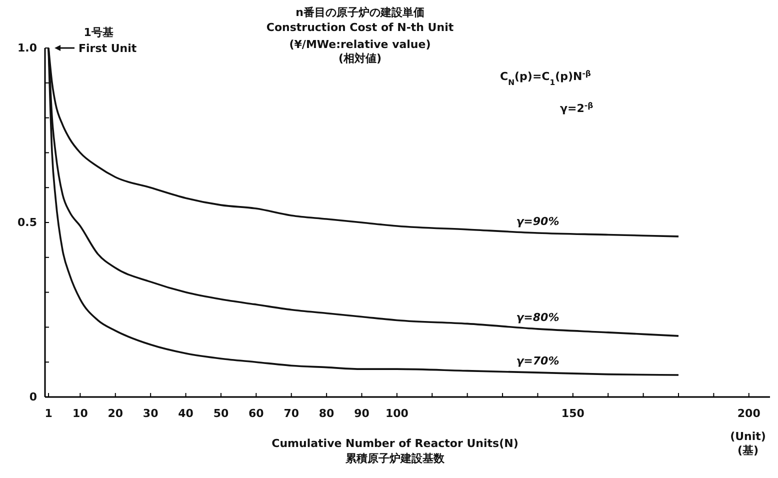  Describe the element at coordinates (80, 413) in the screenshot. I see `x-tick-label: 10` at that location.